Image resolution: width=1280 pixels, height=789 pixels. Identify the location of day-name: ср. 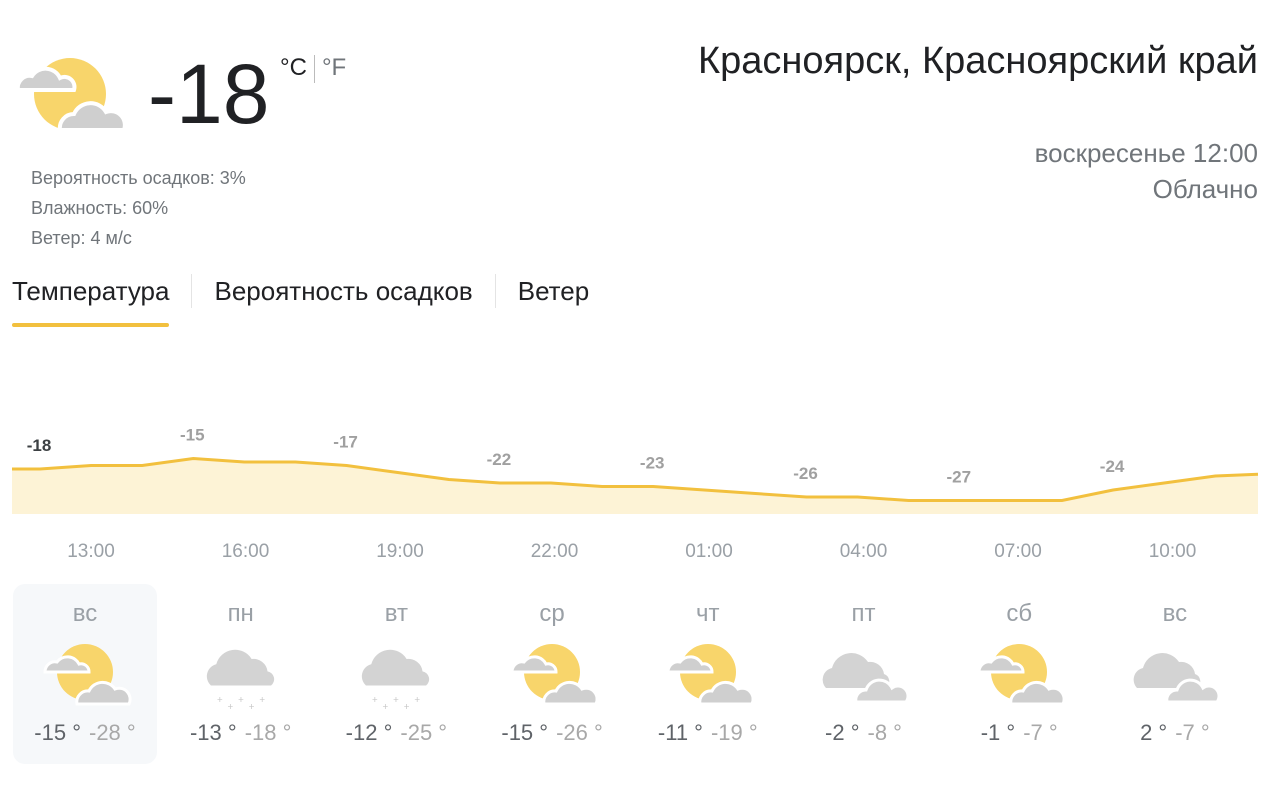
(552, 613).